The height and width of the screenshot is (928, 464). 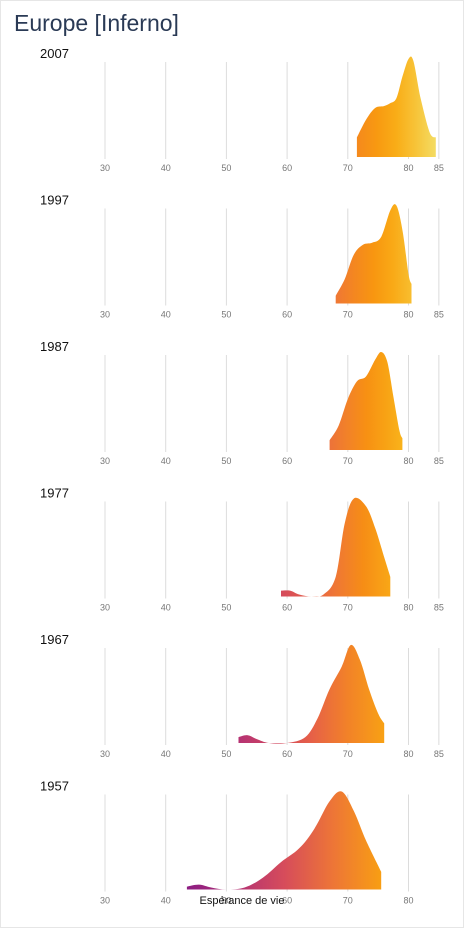 What do you see at coordinates (54, 493) in the screenshot?
I see `year-label: 1977` at bounding box center [54, 493].